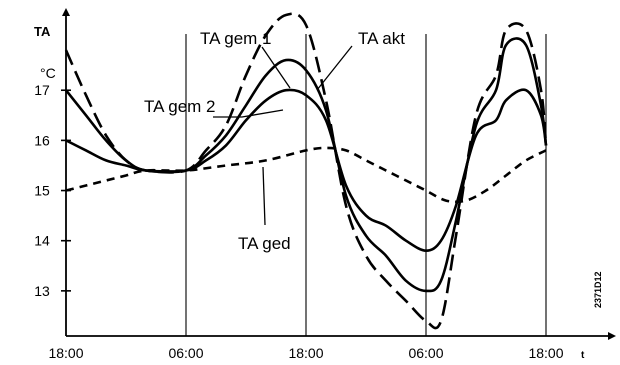 This screenshot has width=620, height=365. What do you see at coordinates (180, 106) in the screenshot?
I see `label-ta-gem-2: TA gem 2` at bounding box center [180, 106].